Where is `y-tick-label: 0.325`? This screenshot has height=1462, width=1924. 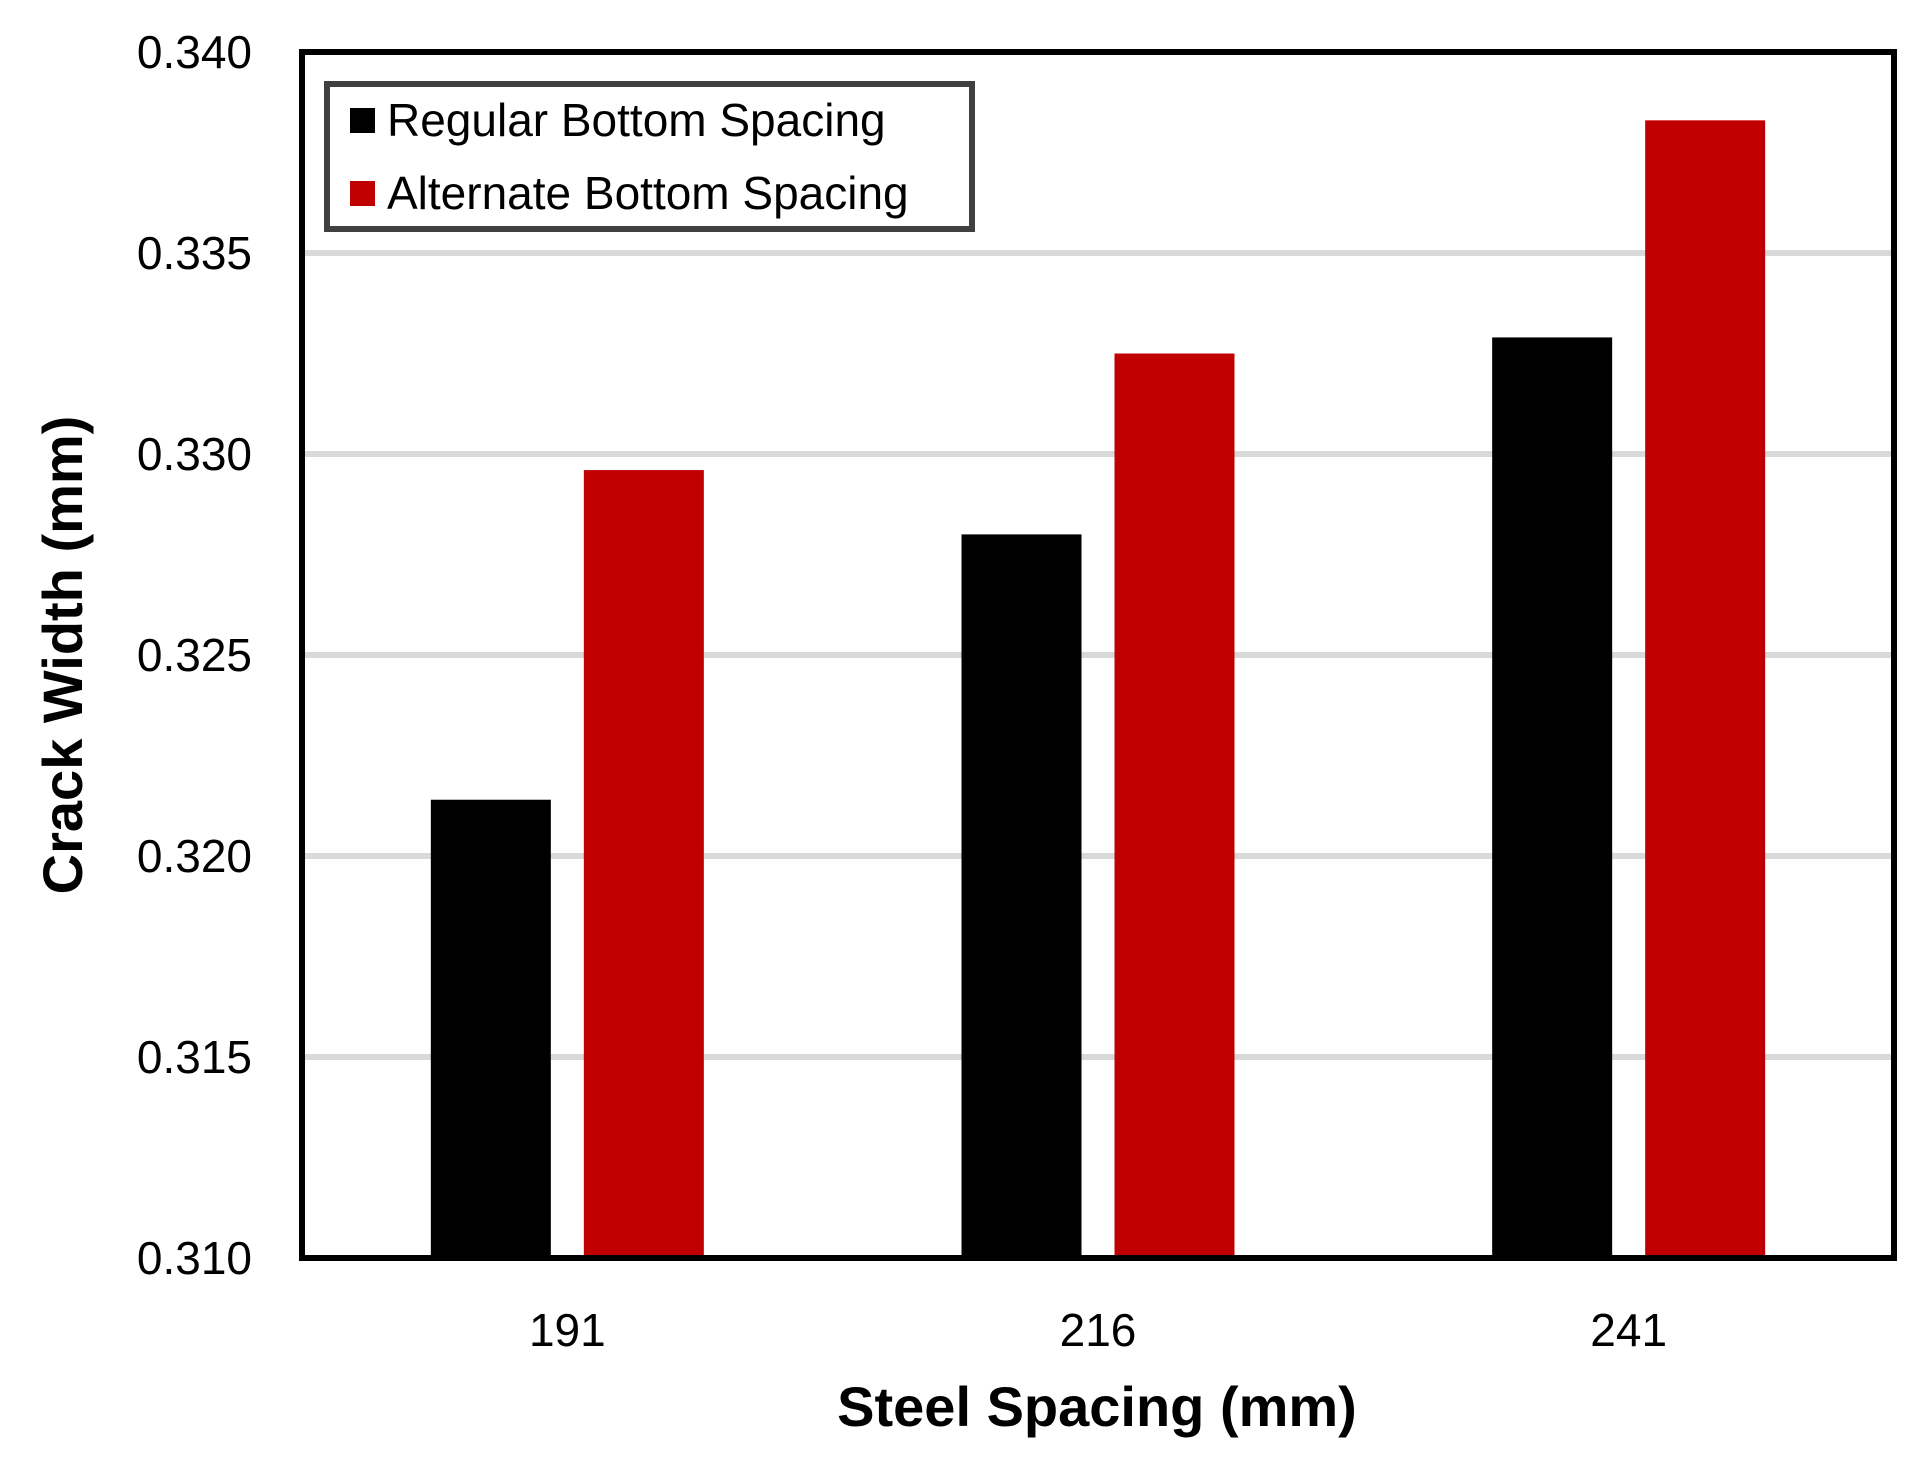
y-tick-label: 0.325 is located at coordinates (194, 655).